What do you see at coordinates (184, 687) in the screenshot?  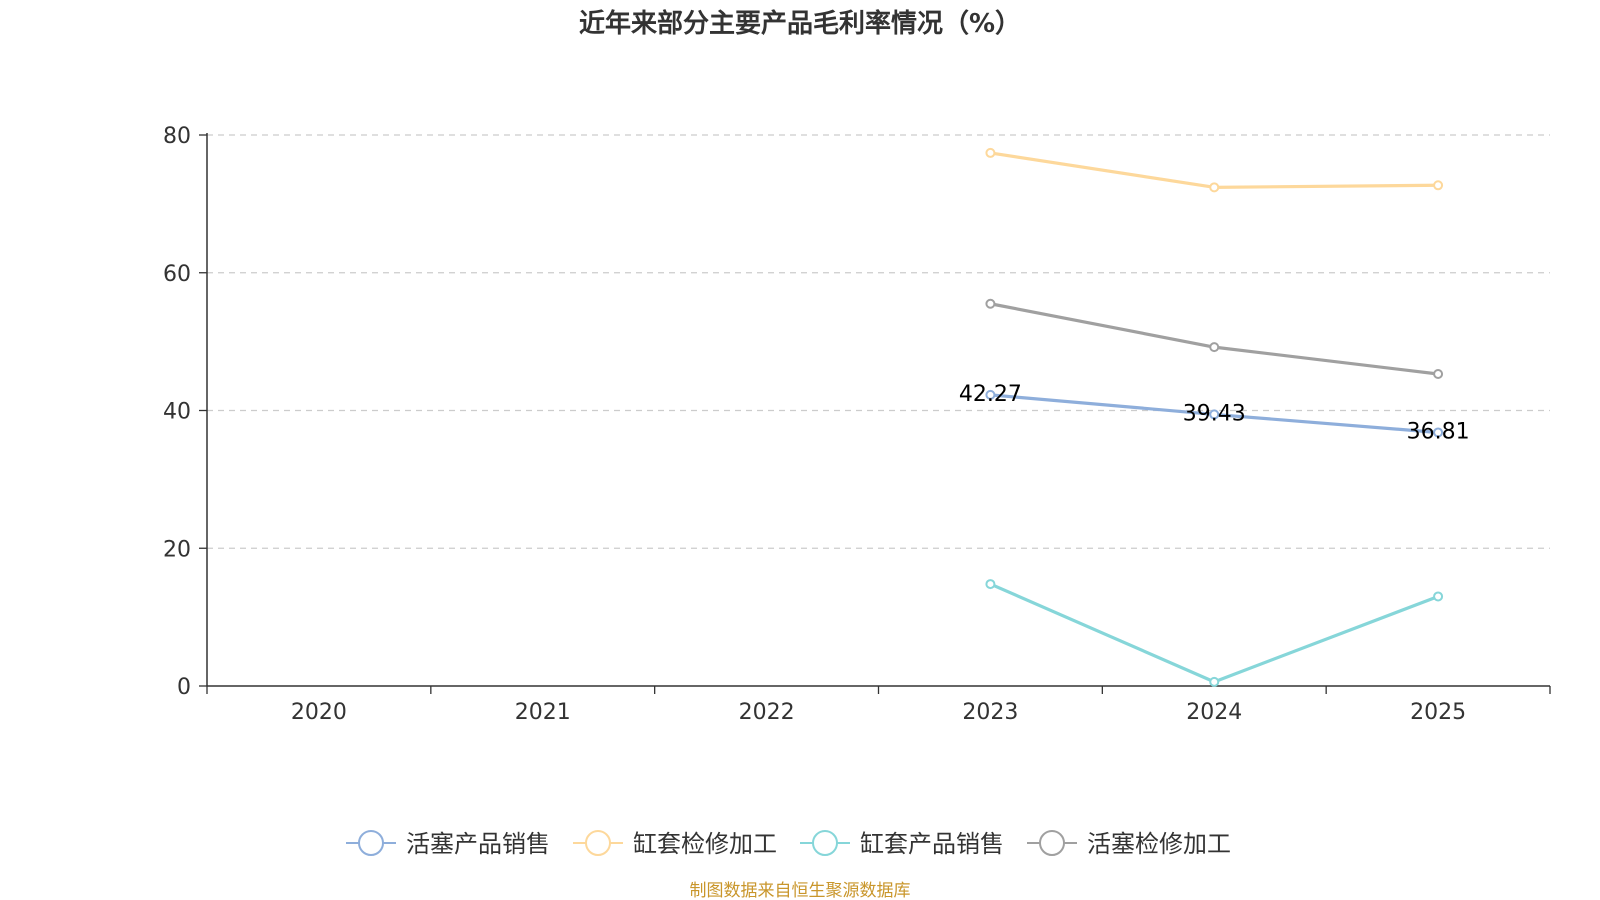 I see `y-tick-label: 0` at bounding box center [184, 687].